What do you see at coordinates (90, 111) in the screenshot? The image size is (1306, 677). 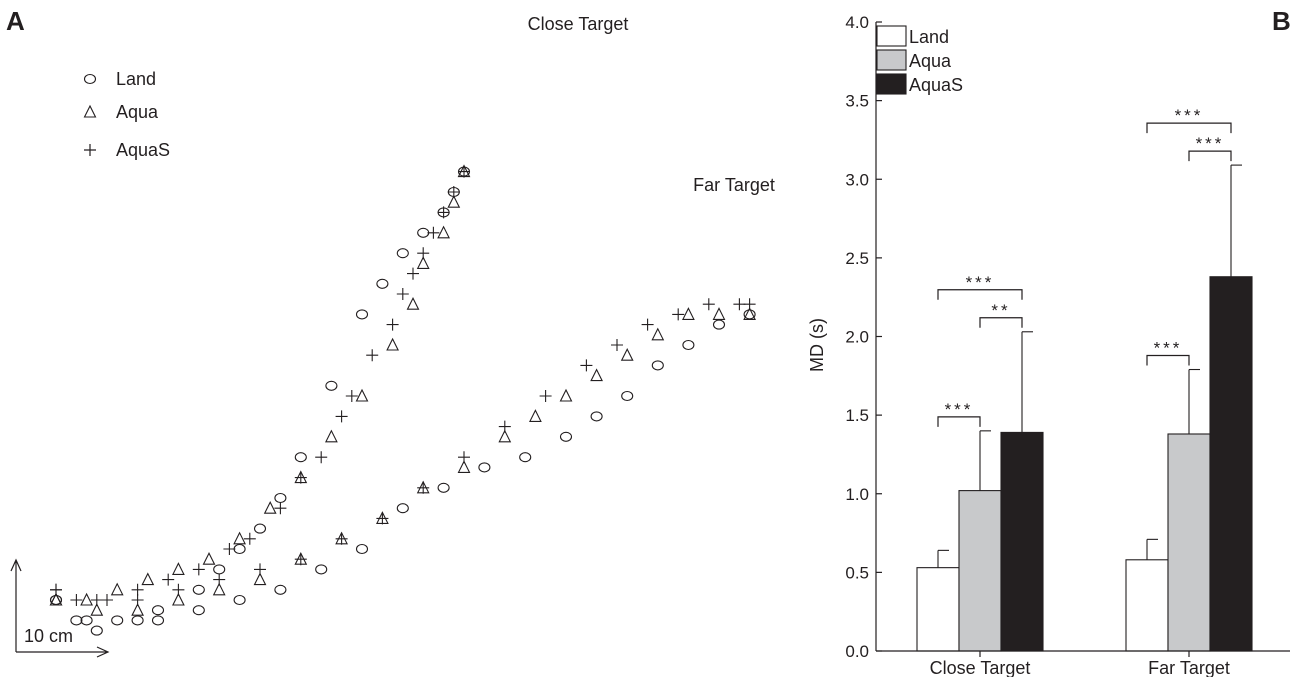 I see `legend-triangle-marker` at bounding box center [90, 111].